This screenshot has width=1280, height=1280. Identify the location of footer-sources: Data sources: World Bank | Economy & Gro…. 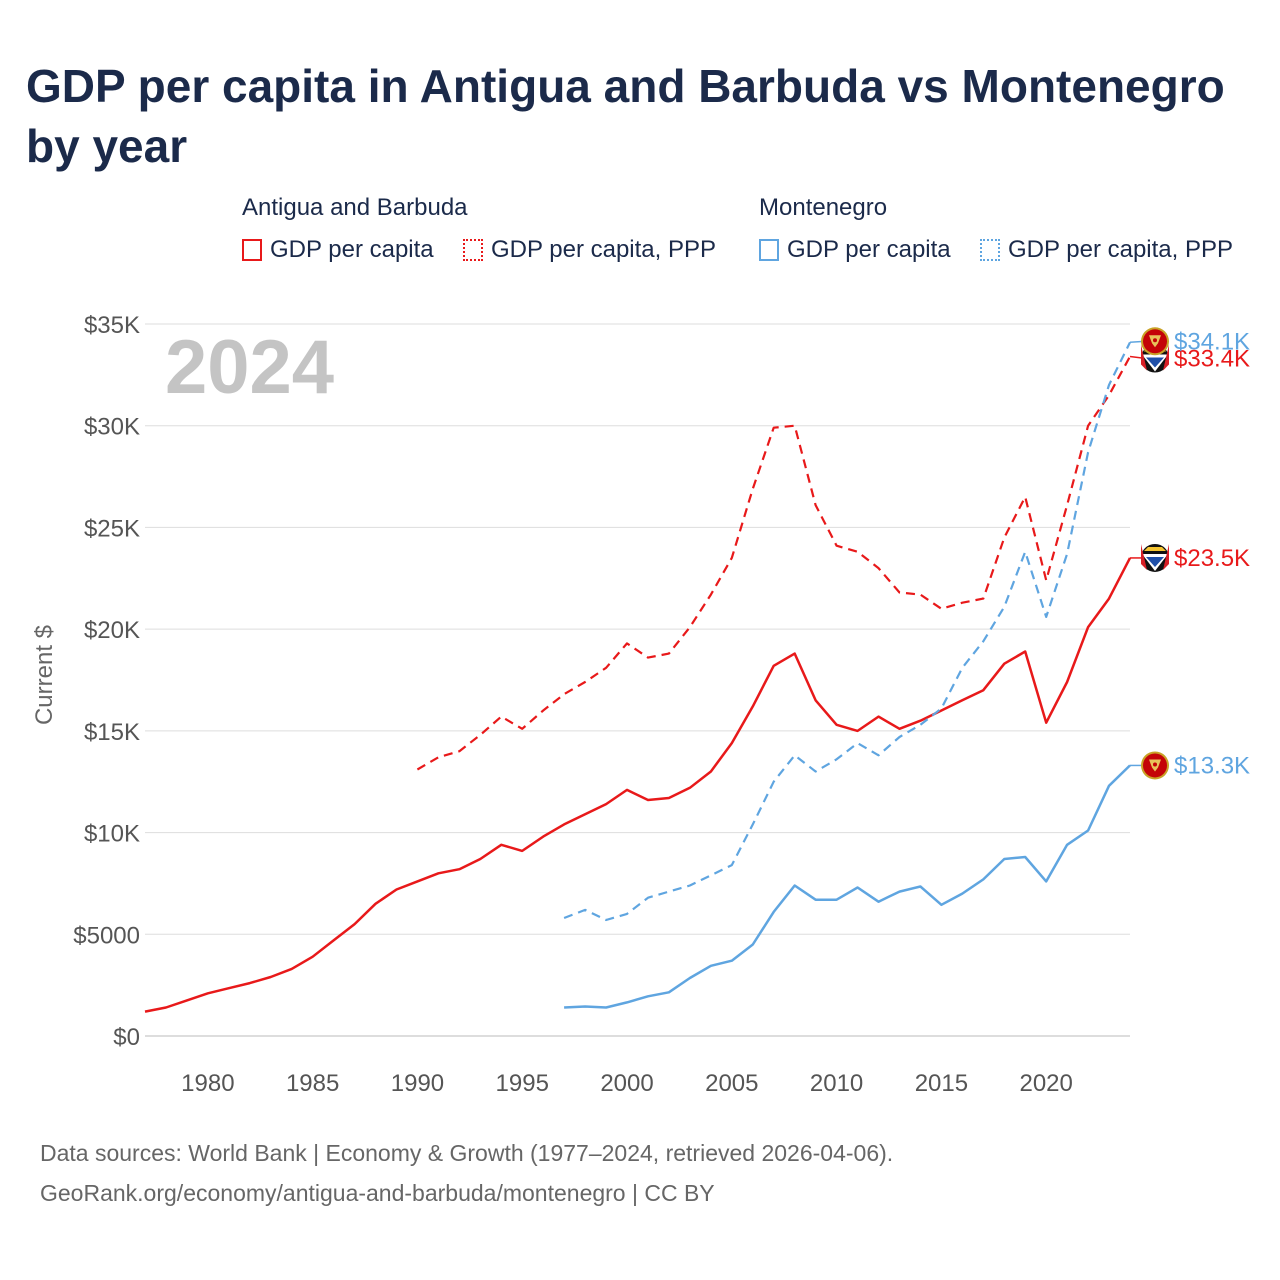
(467, 1153).